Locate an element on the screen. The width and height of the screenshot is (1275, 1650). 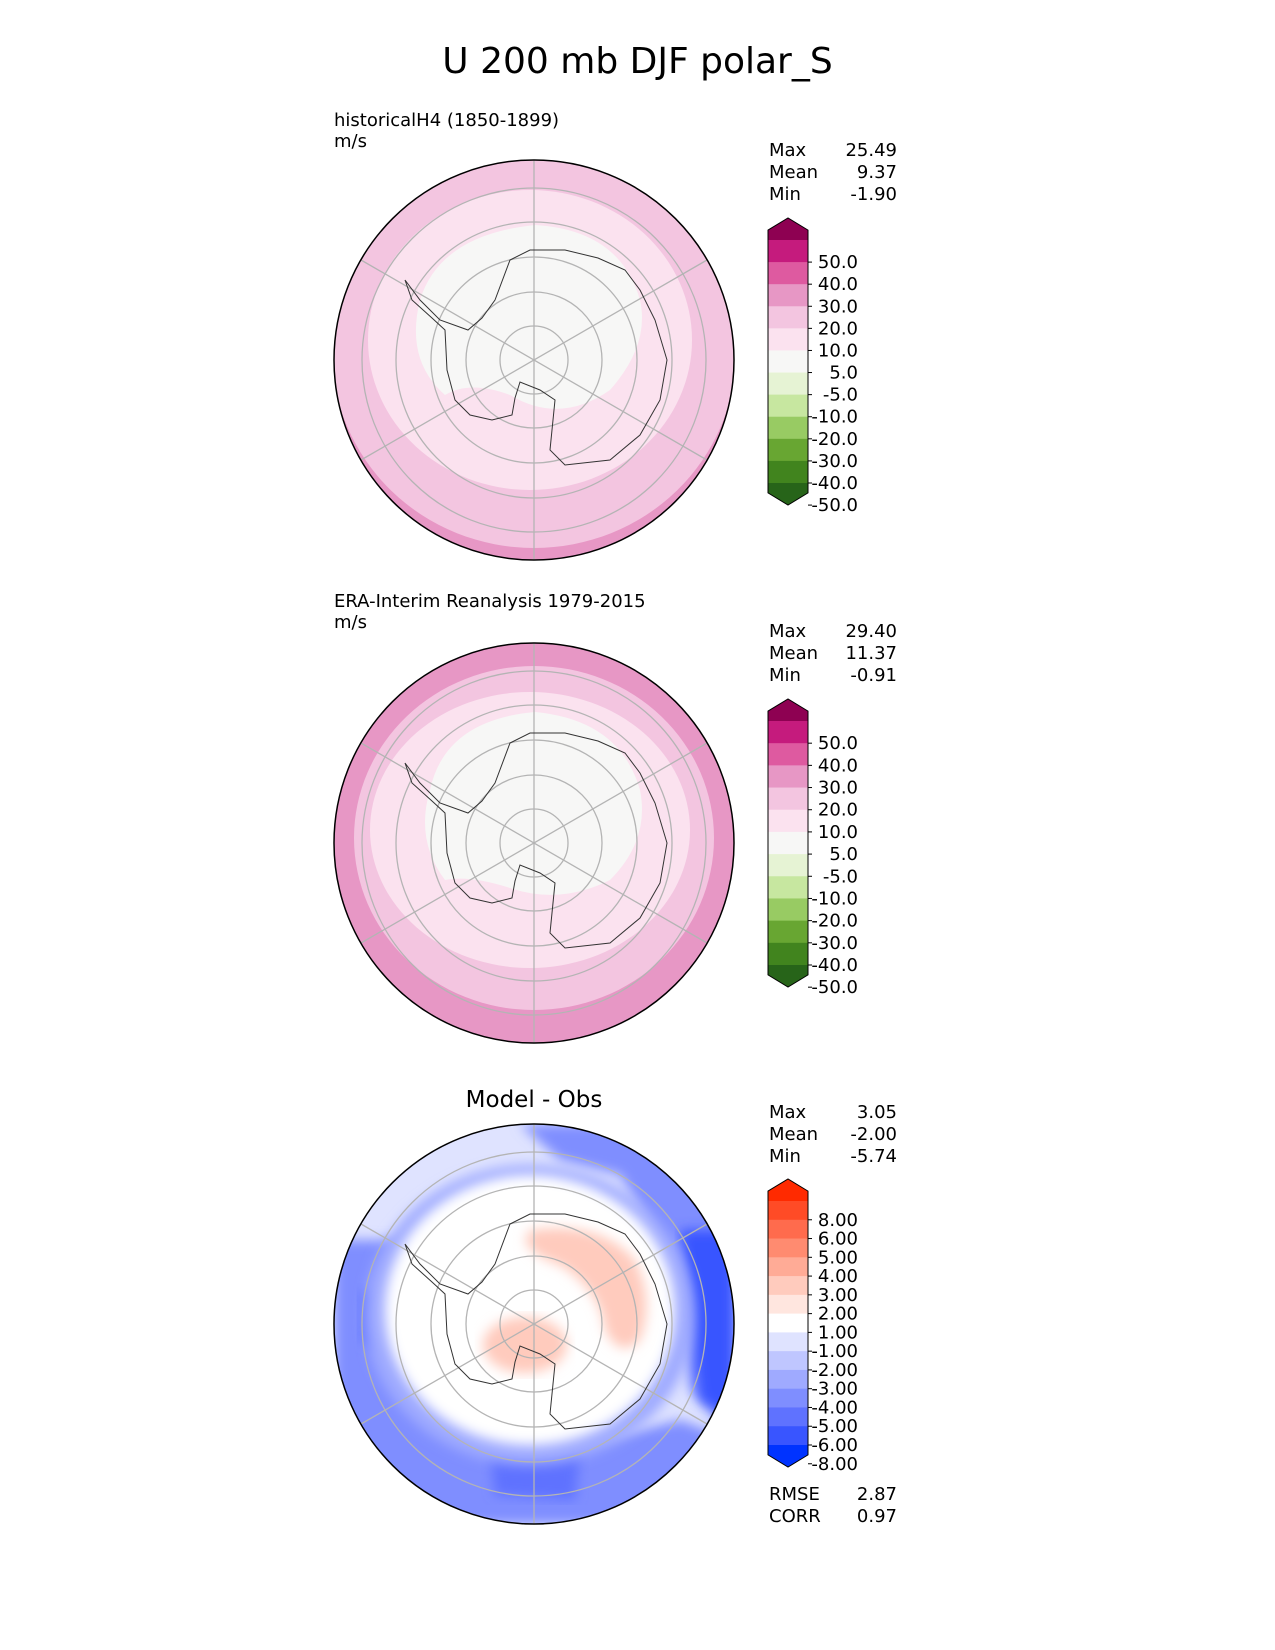
panel-3-title: Model - Obs is located at coordinates (534, 1100).